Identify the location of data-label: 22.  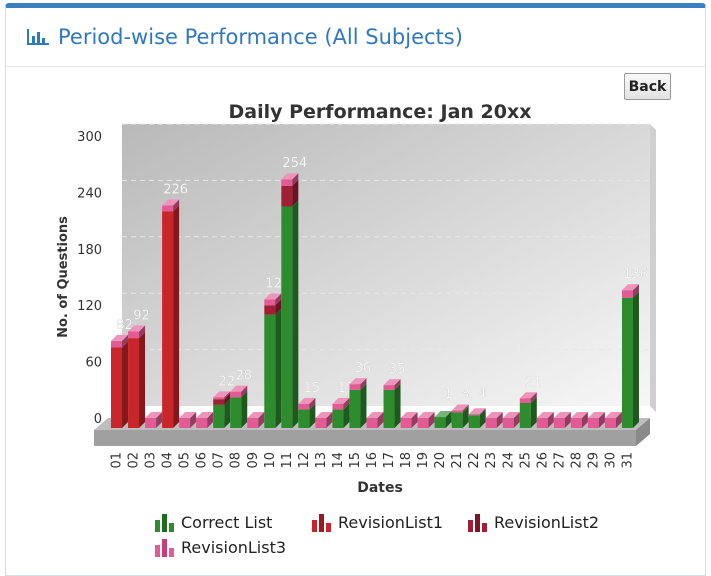
(226, 381).